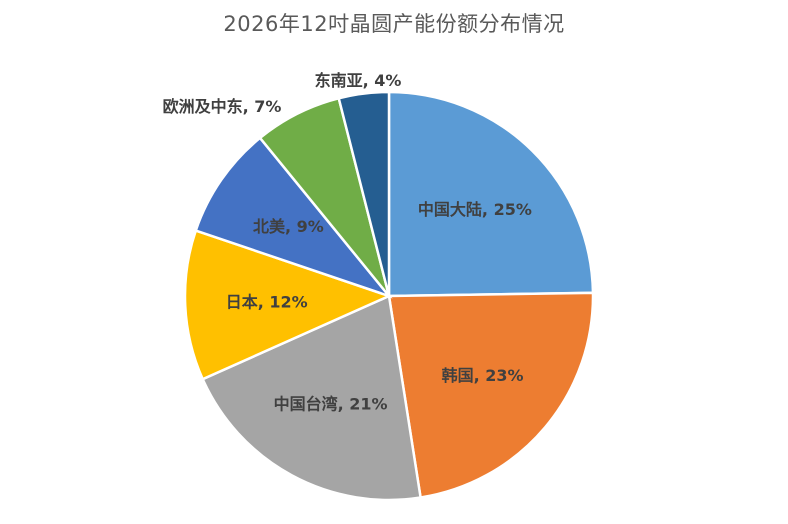  I want to click on slice-label-0: 中国大陆, 25%, so click(475, 209).